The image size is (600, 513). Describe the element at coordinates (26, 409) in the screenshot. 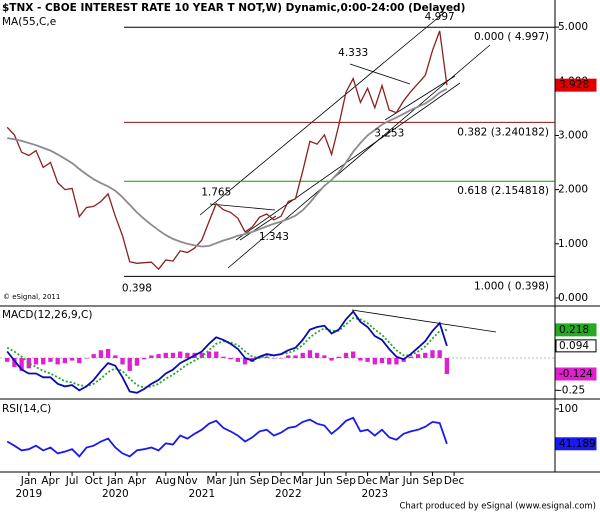

I see `panel-title: RSI(14,C)` at that location.